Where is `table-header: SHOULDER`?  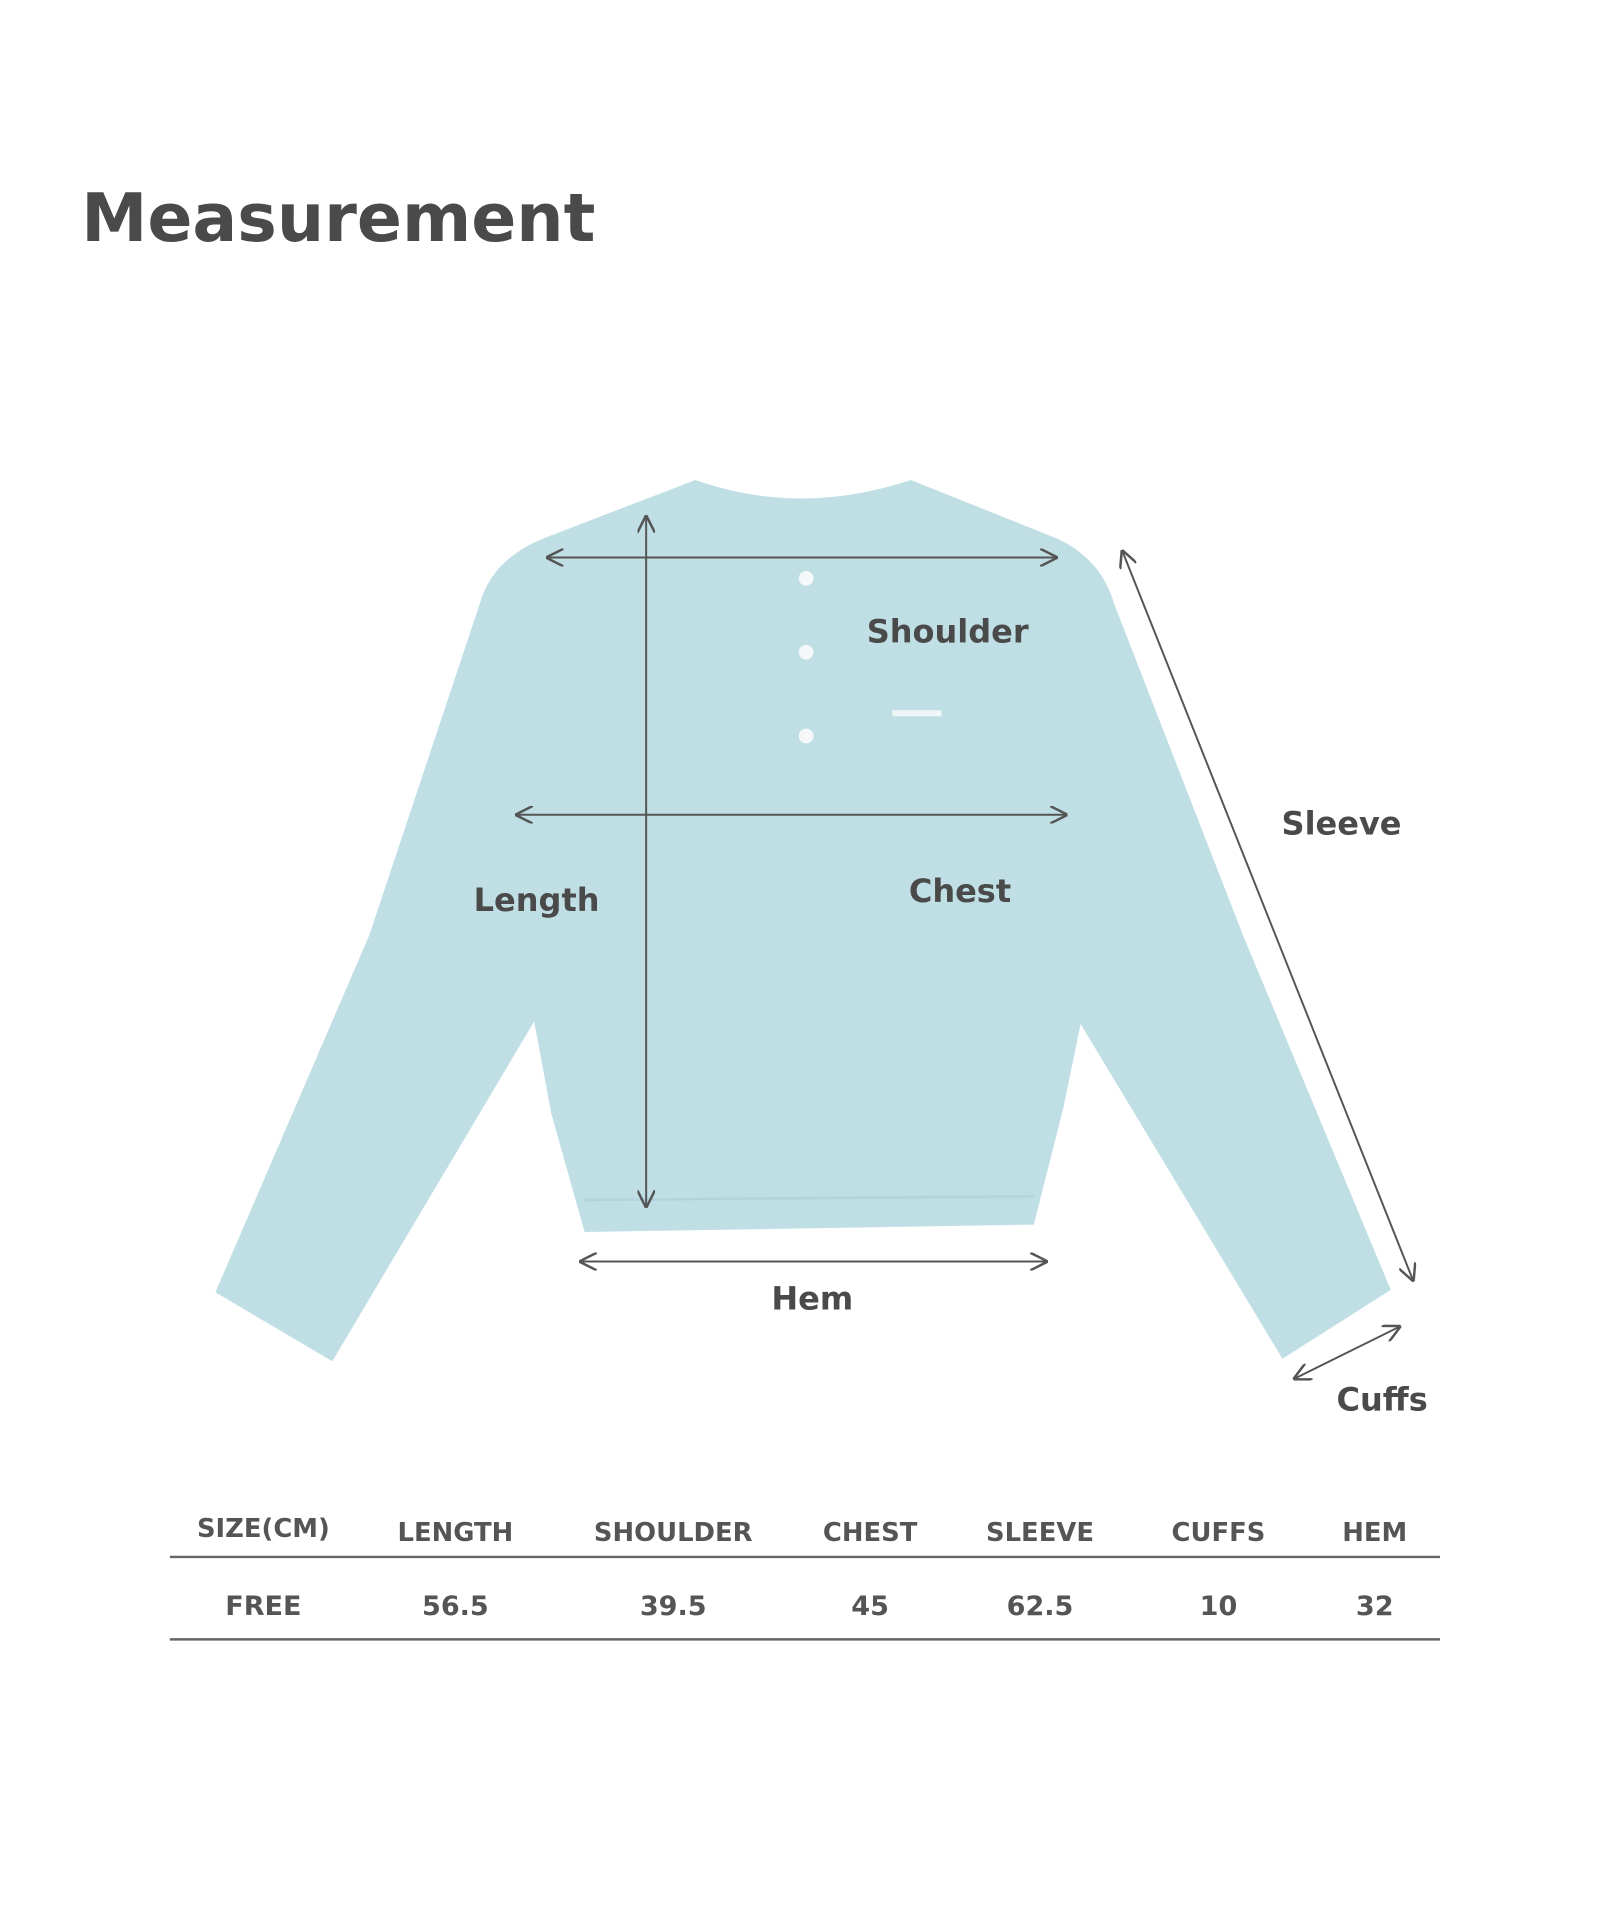
table-header: SHOULDER is located at coordinates (673, 1533).